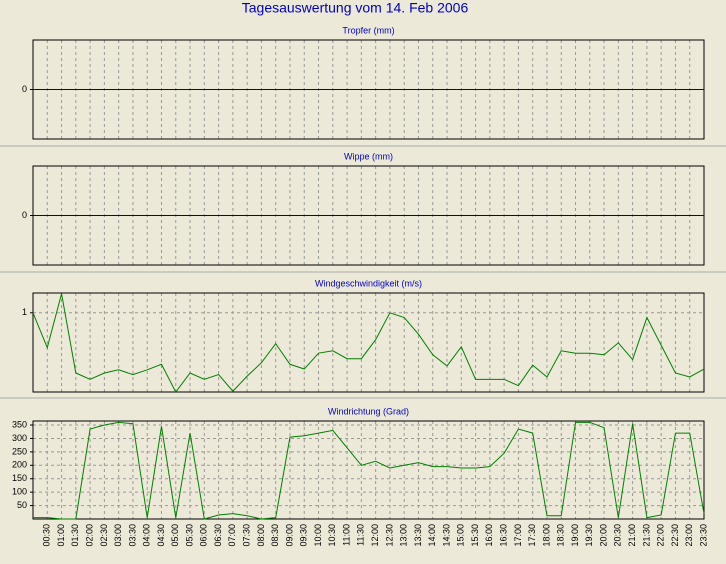  What do you see at coordinates (432, 535) in the screenshot?
I see `x-tick-label: 14:00` at bounding box center [432, 535].